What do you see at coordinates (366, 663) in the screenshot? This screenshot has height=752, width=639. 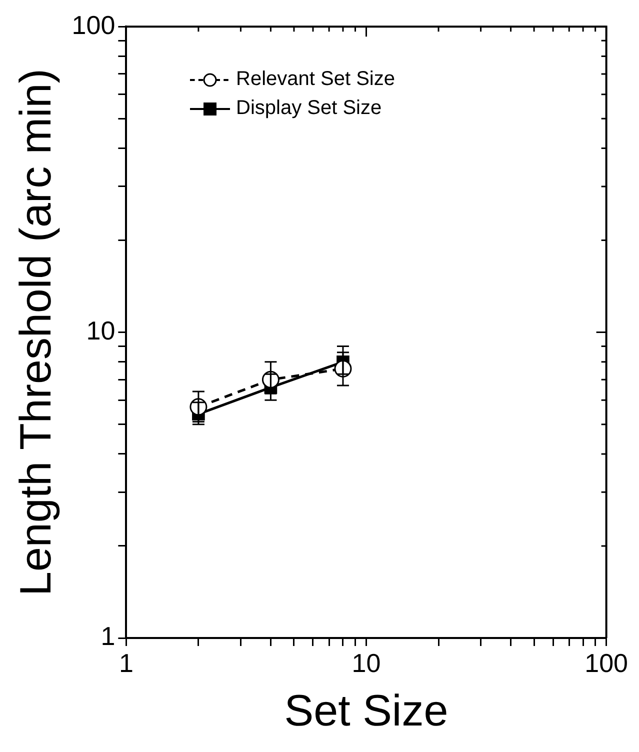 I see `x-tick-label: 10` at bounding box center [366, 663].